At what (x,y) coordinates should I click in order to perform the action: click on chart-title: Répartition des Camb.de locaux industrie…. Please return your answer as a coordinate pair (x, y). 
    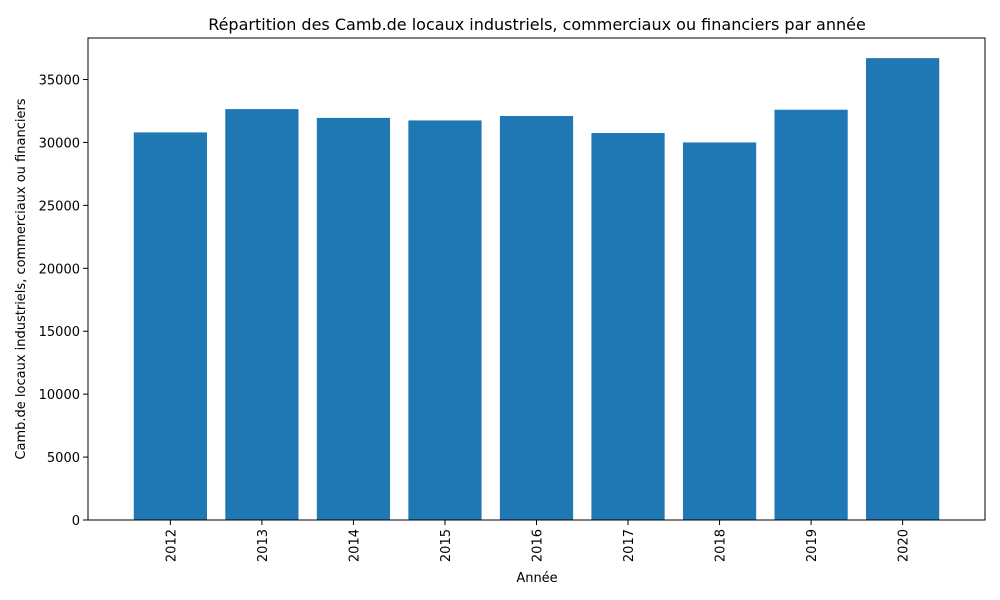
    Looking at the image, I should click on (537, 24).